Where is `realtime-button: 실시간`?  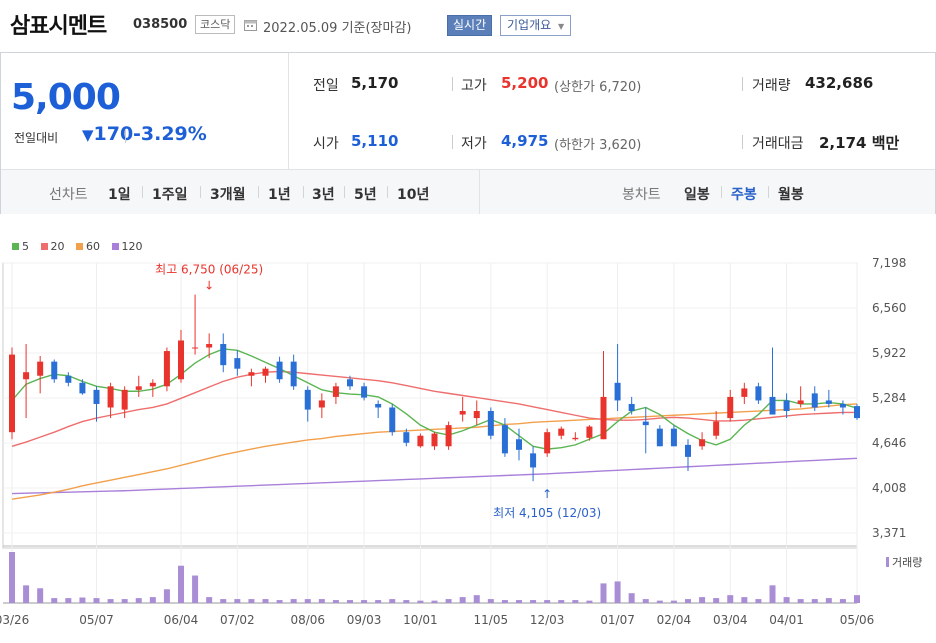 realtime-button: 실시간 is located at coordinates (470, 25).